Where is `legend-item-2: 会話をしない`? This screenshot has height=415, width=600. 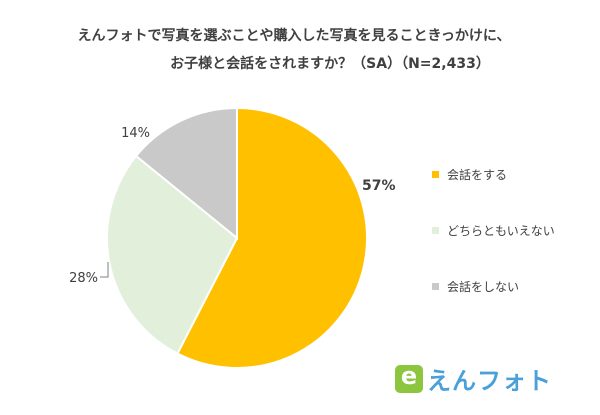
legend-item-2: 会話をしない is located at coordinates (493, 286).